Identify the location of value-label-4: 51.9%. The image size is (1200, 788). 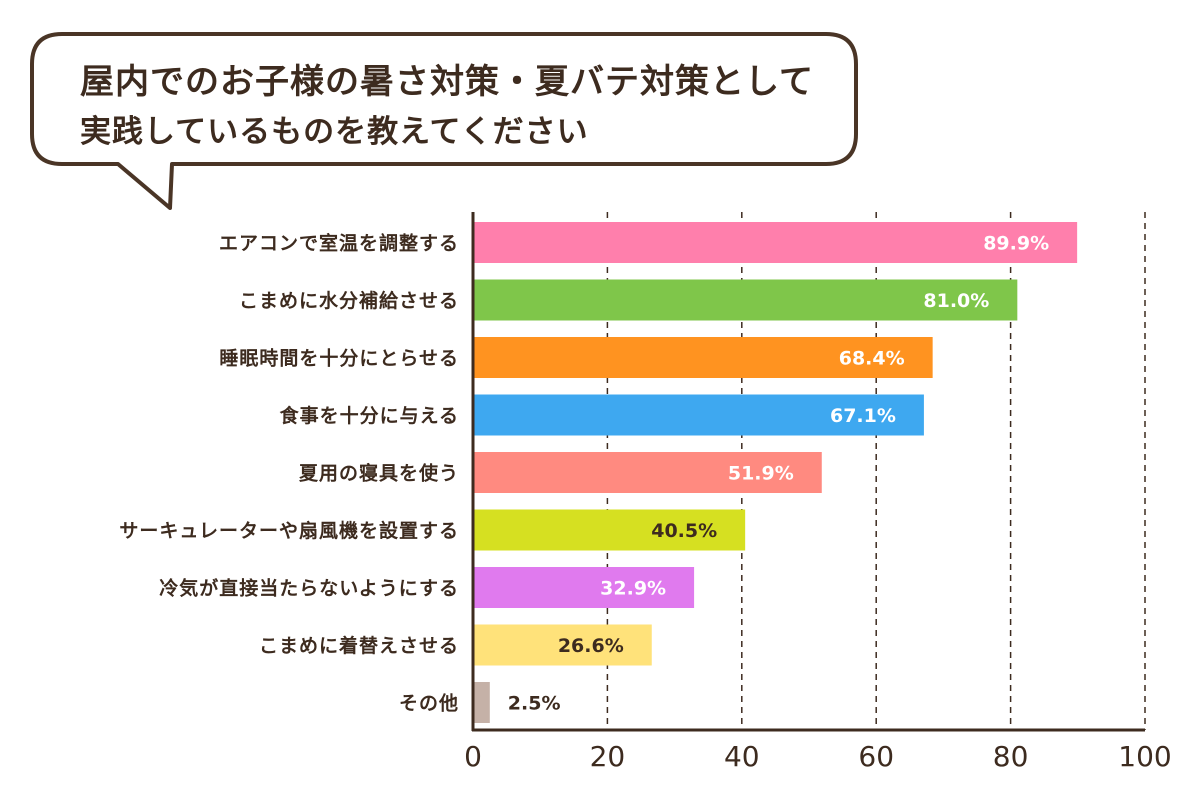
(761, 474).